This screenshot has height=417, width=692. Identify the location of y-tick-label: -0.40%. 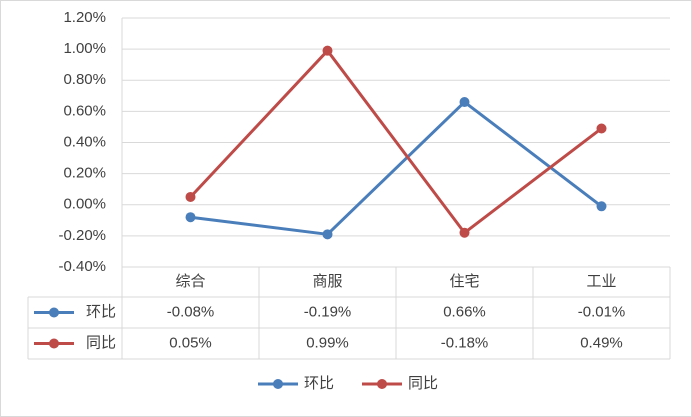
(82, 266).